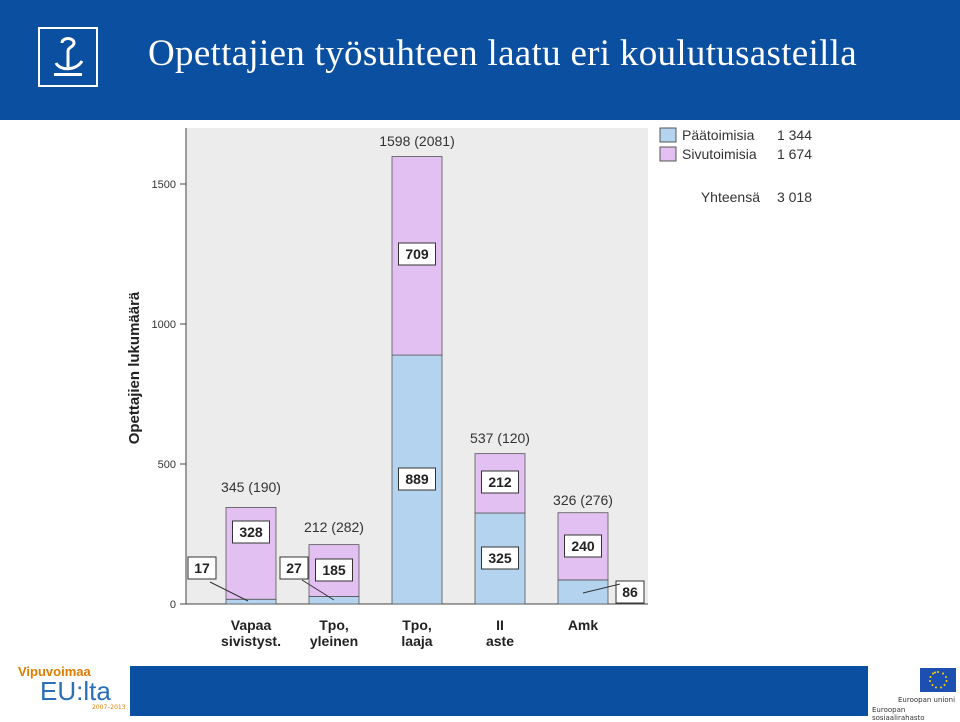 This screenshot has height=722, width=960. I want to click on legend-label: Päätoimisia, so click(718, 135).